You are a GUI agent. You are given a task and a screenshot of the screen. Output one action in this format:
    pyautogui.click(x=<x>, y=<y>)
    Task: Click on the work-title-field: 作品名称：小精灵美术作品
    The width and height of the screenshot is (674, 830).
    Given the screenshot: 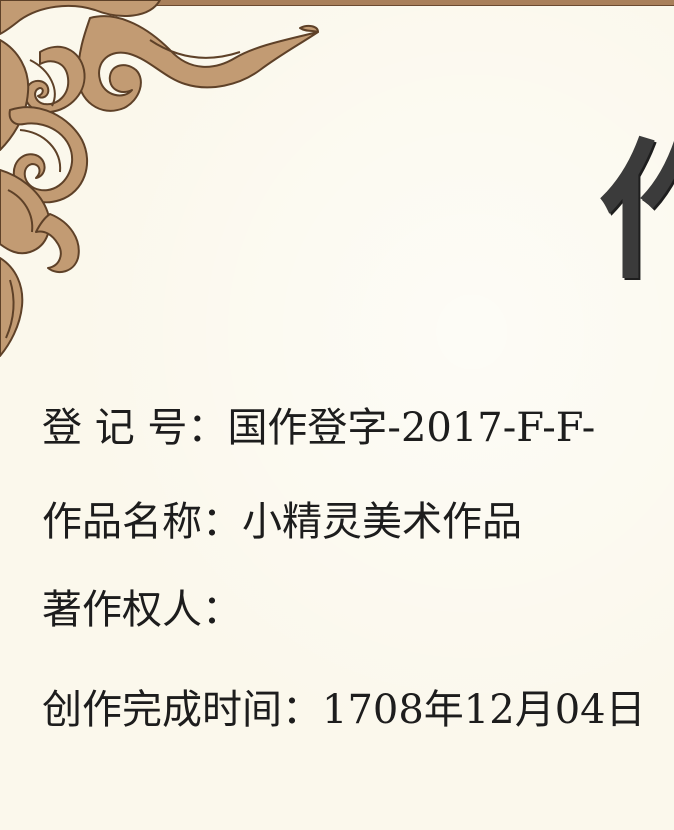 What is the action you would take?
    pyautogui.click(x=282, y=522)
    